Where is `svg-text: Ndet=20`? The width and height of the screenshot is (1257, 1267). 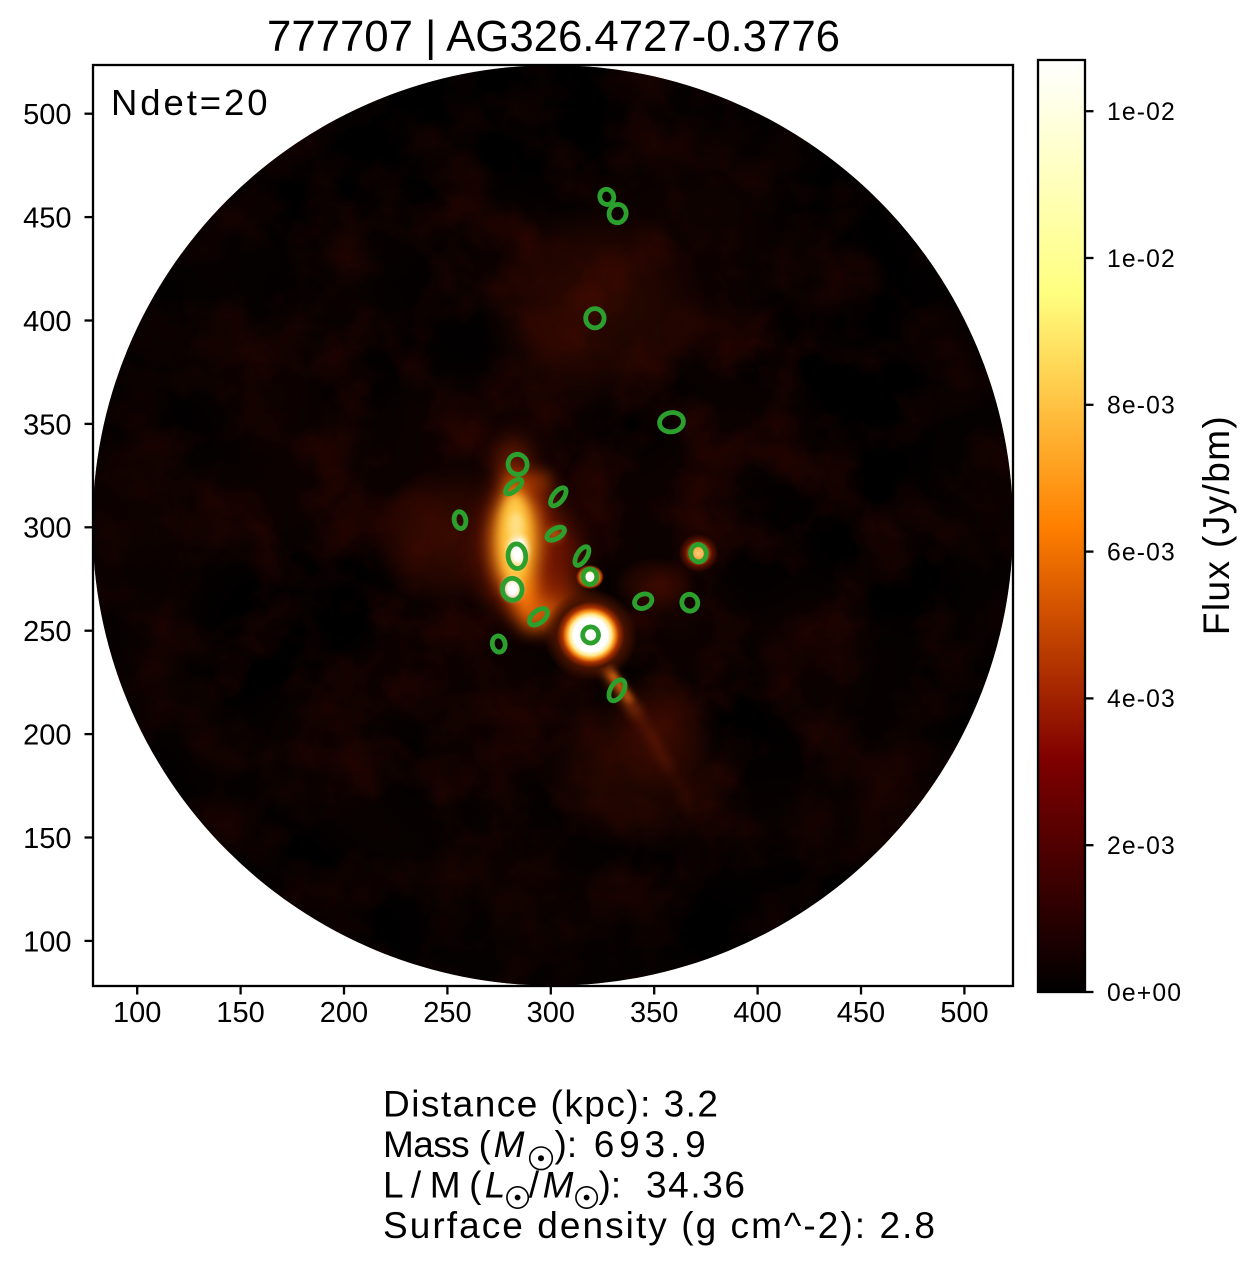 svg-text: Ndet=20 is located at coordinates (189, 102).